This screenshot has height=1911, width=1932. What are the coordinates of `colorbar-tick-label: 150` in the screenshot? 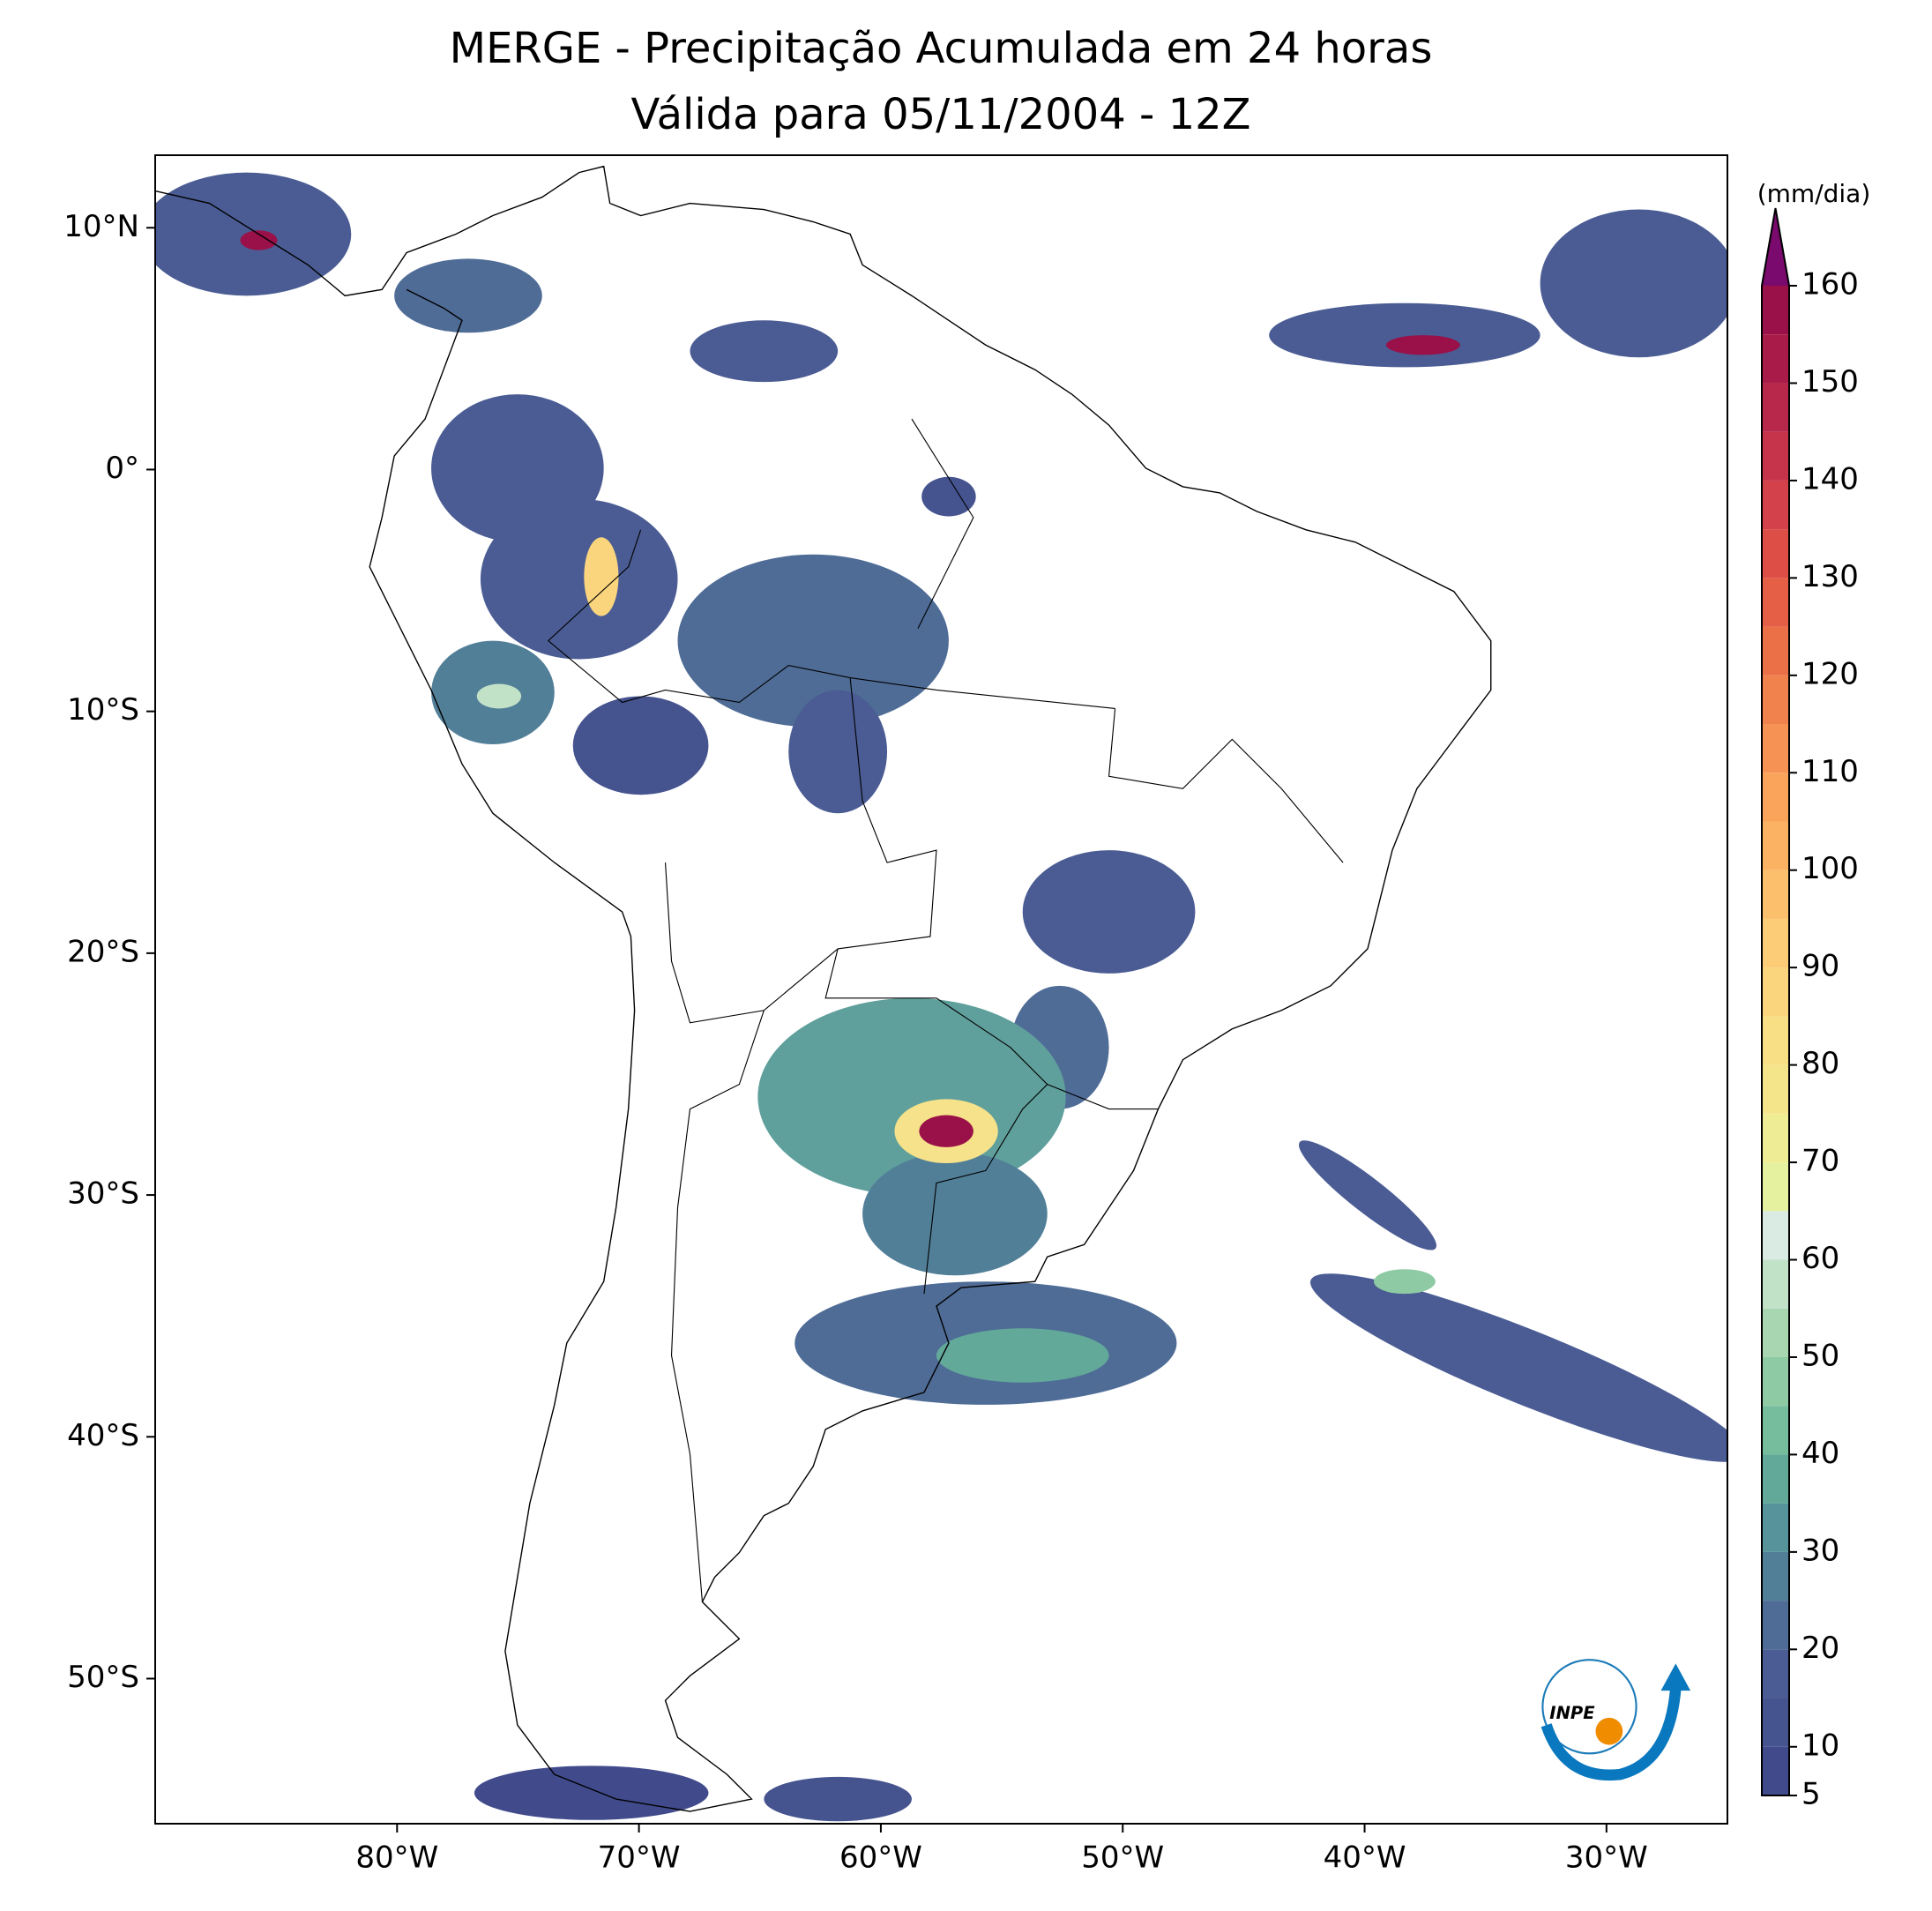 It's located at (1830, 382).